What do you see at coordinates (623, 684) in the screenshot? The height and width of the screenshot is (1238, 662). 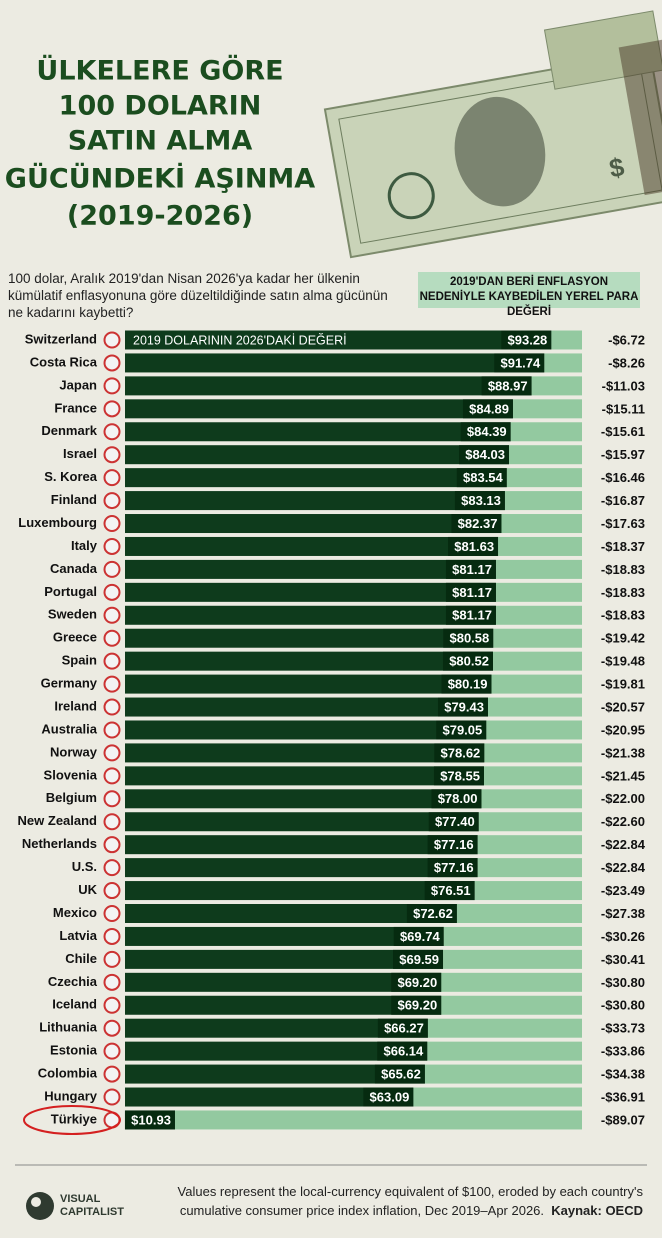 I see `loss-label: -$19.81` at bounding box center [623, 684].